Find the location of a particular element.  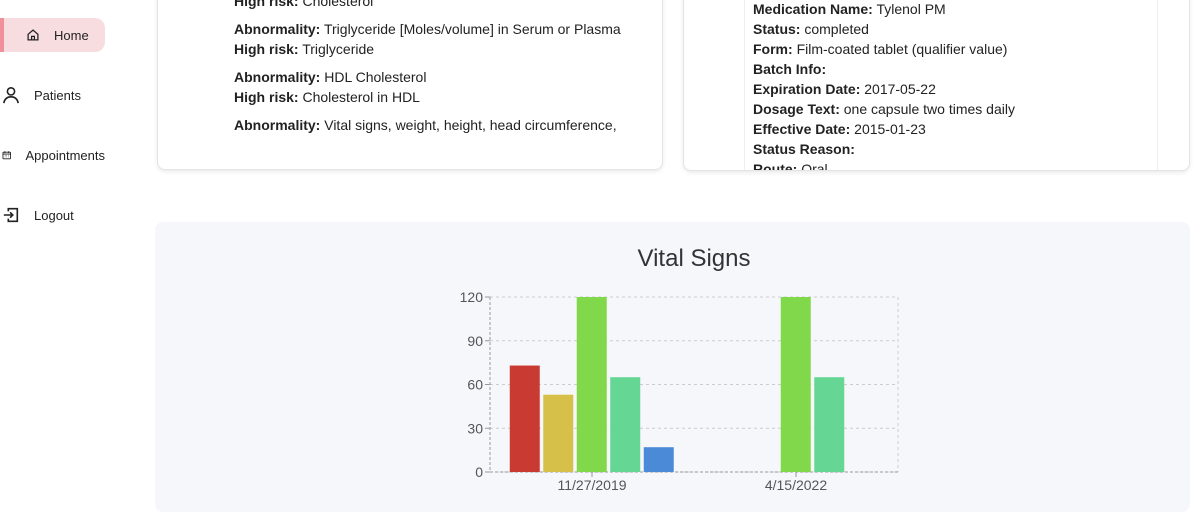

field-label: Route: is located at coordinates (775, 166).